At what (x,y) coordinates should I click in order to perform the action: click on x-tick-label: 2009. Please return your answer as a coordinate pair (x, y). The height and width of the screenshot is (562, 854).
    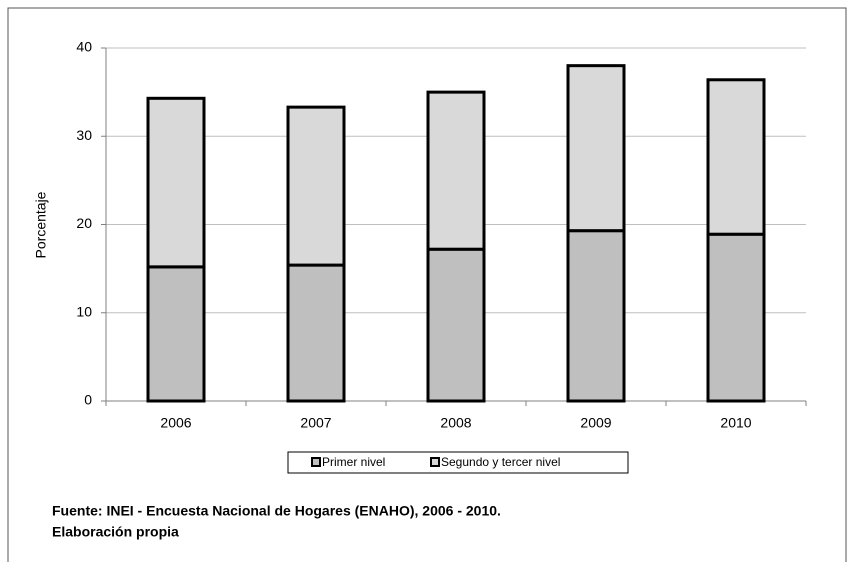
    Looking at the image, I should click on (595, 423).